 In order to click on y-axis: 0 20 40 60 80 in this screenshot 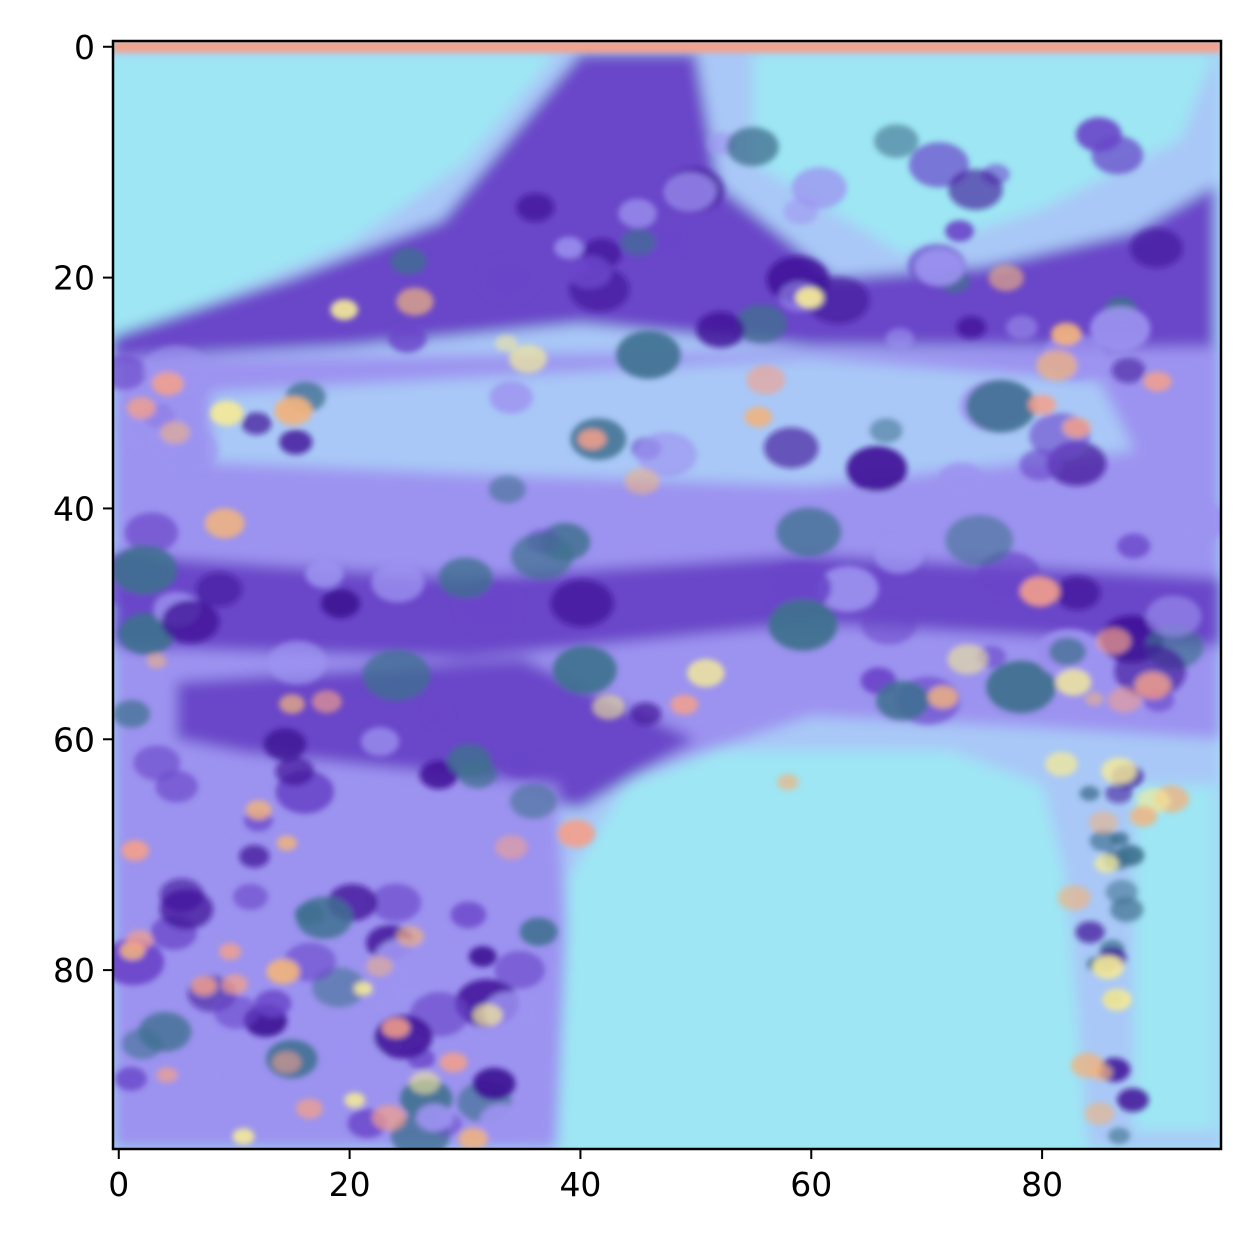, I will do `click(83, 509)`.